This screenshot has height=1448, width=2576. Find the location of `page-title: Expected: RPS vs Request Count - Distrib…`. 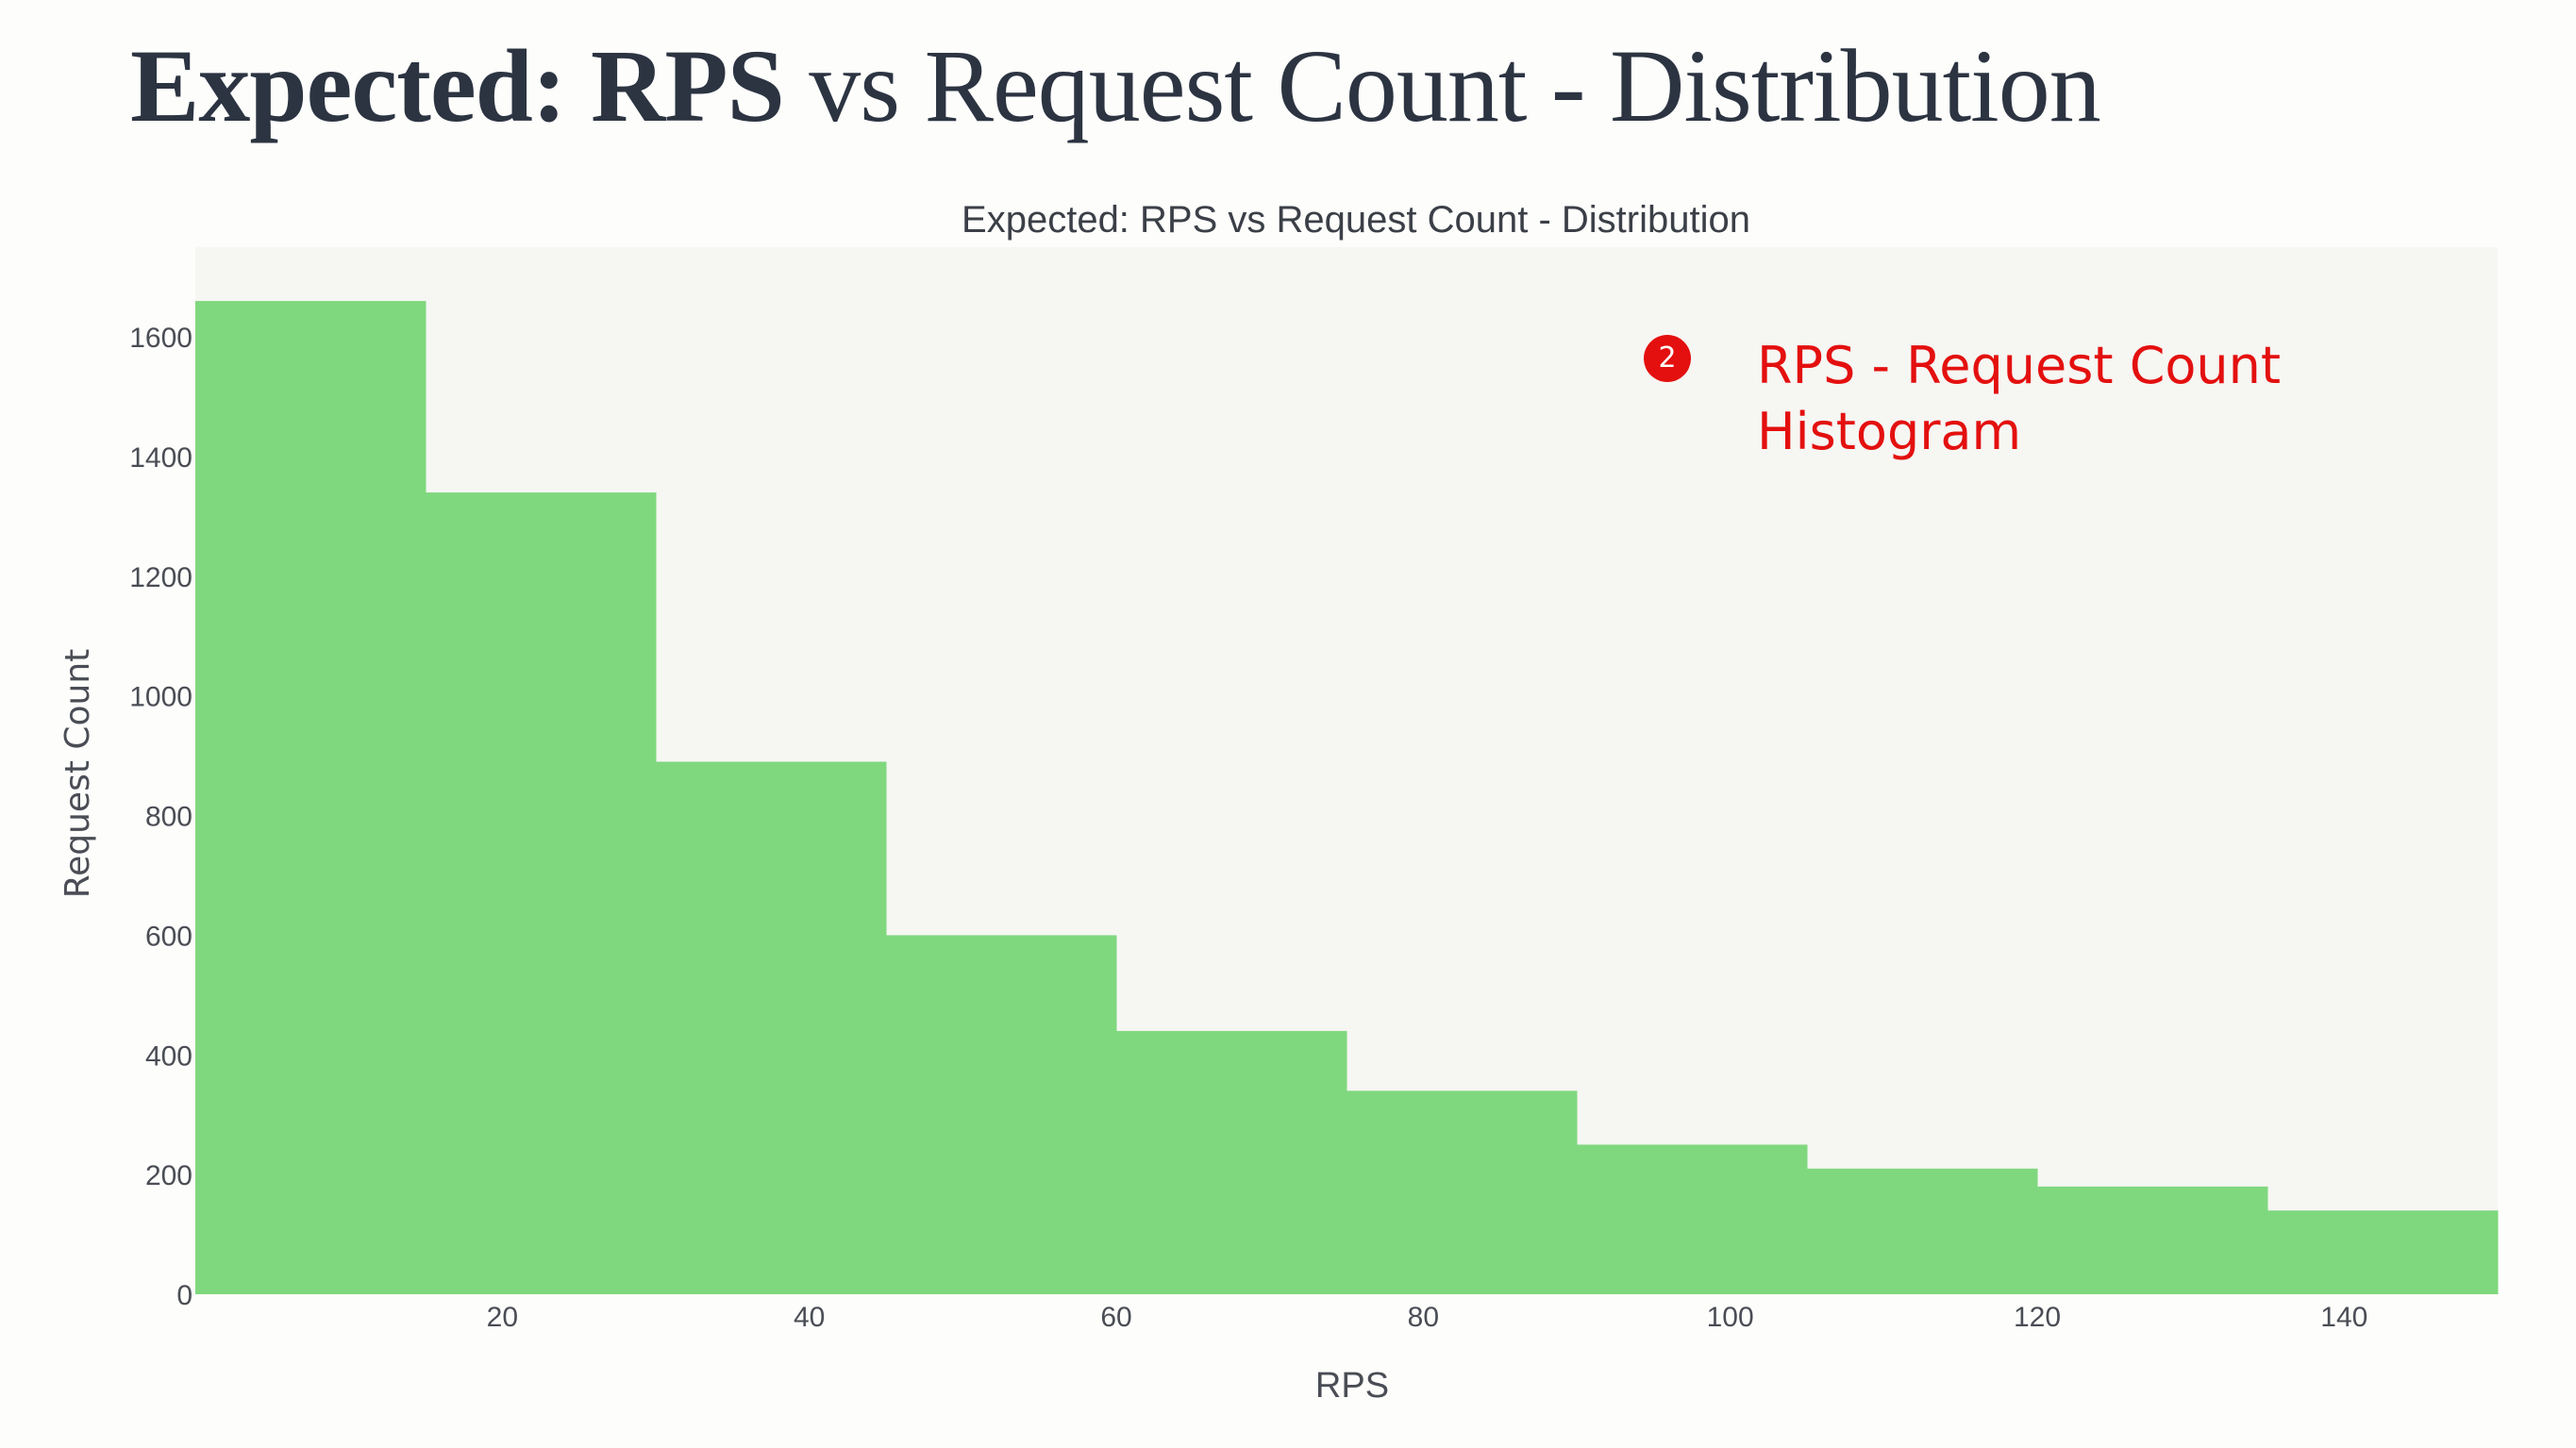

page-title: Expected: RPS vs Request Count - Distrib… is located at coordinates (1115, 86).